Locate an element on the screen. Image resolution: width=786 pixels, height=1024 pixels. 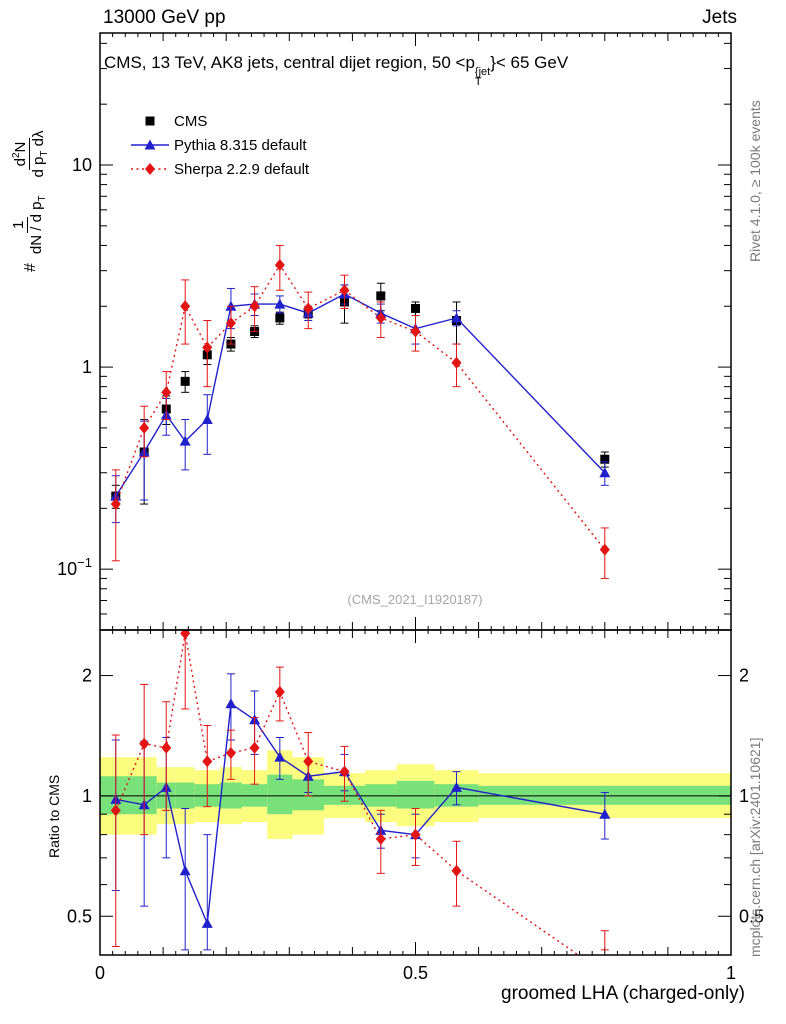
beam-energy-label: 13000 GeV pp is located at coordinates (164, 17).